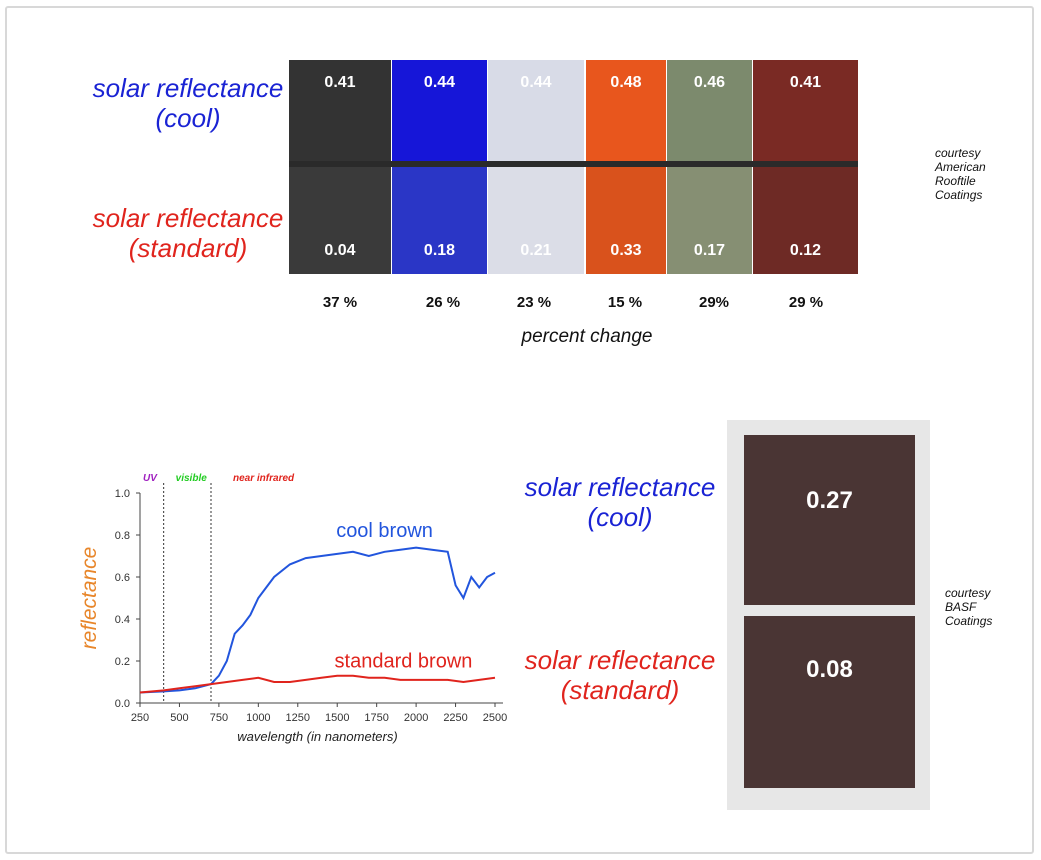 This screenshot has width=1041, height=860. Describe the element at coordinates (340, 220) in the screenshot. I see `tile-standard: 0.04` at that location.